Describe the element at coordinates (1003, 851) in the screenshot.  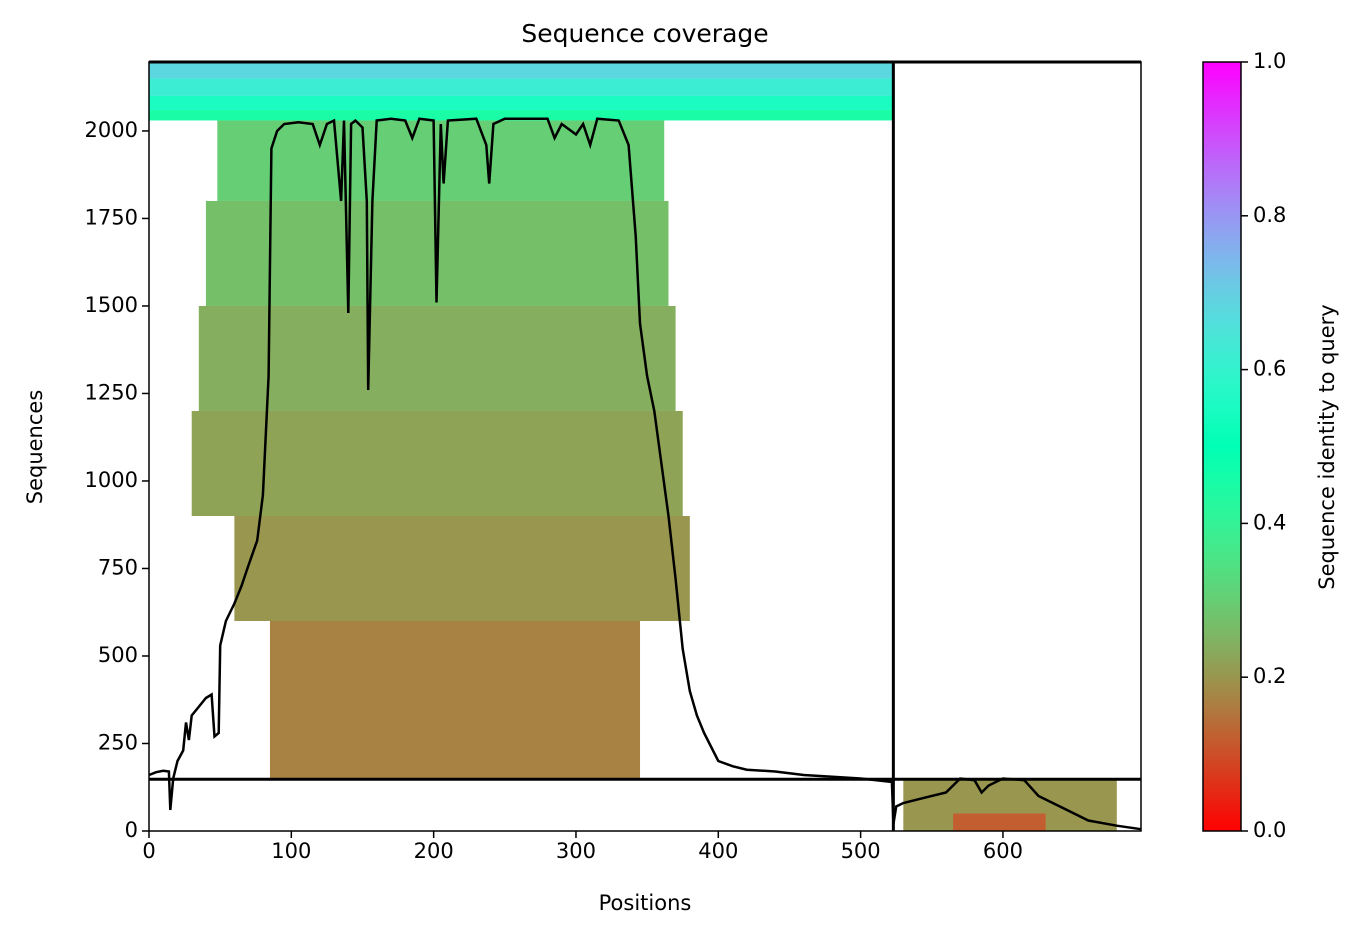
I see `x-tick-label: 600` at that location.